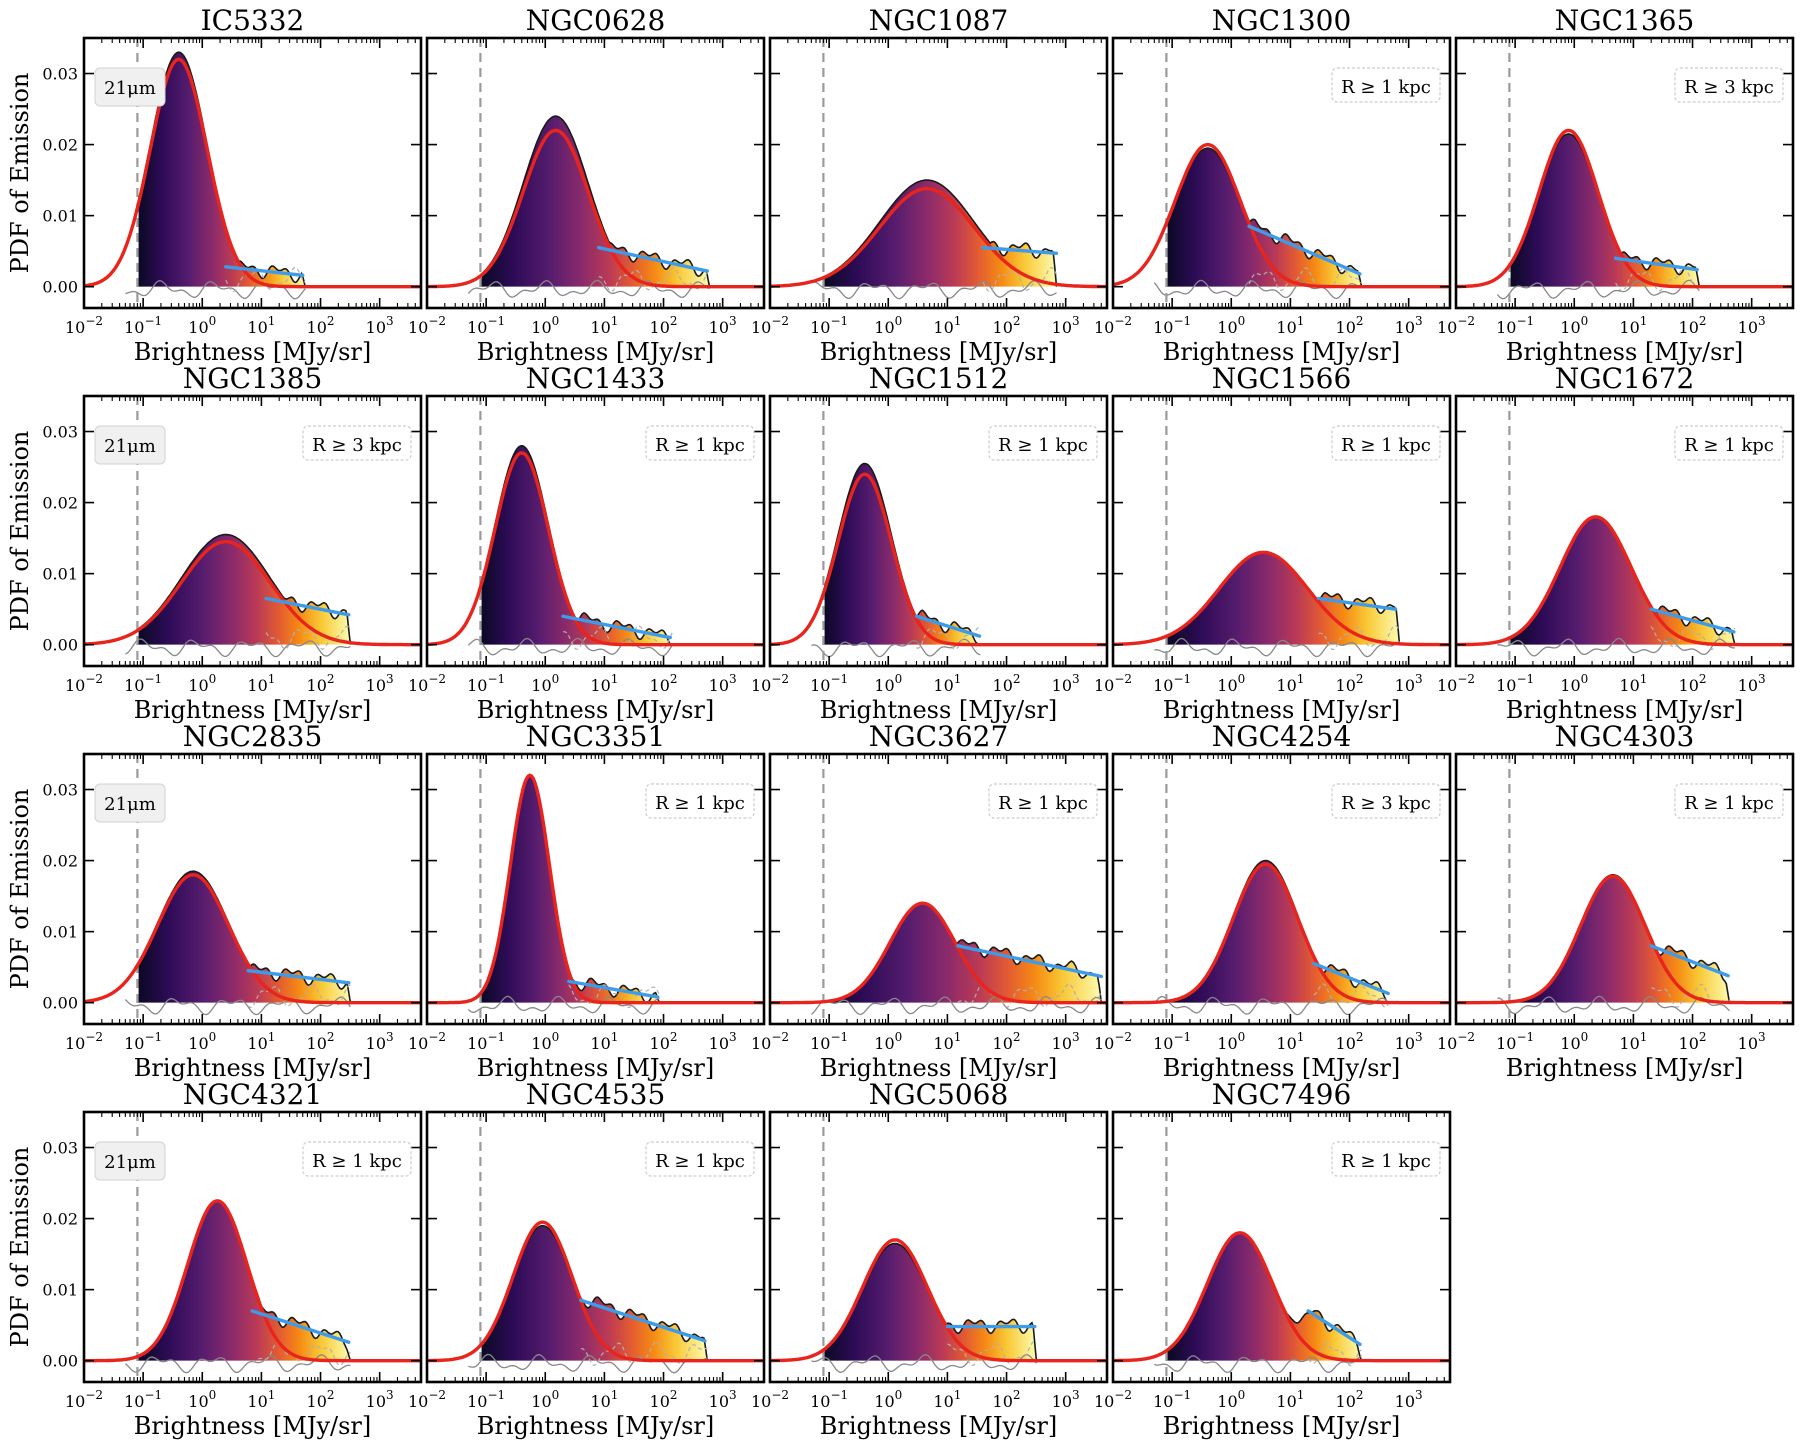 The width and height of the screenshot is (1800, 1440). What do you see at coordinates (930, 1302) in the screenshot?
I see `pdf-fill` at bounding box center [930, 1302].